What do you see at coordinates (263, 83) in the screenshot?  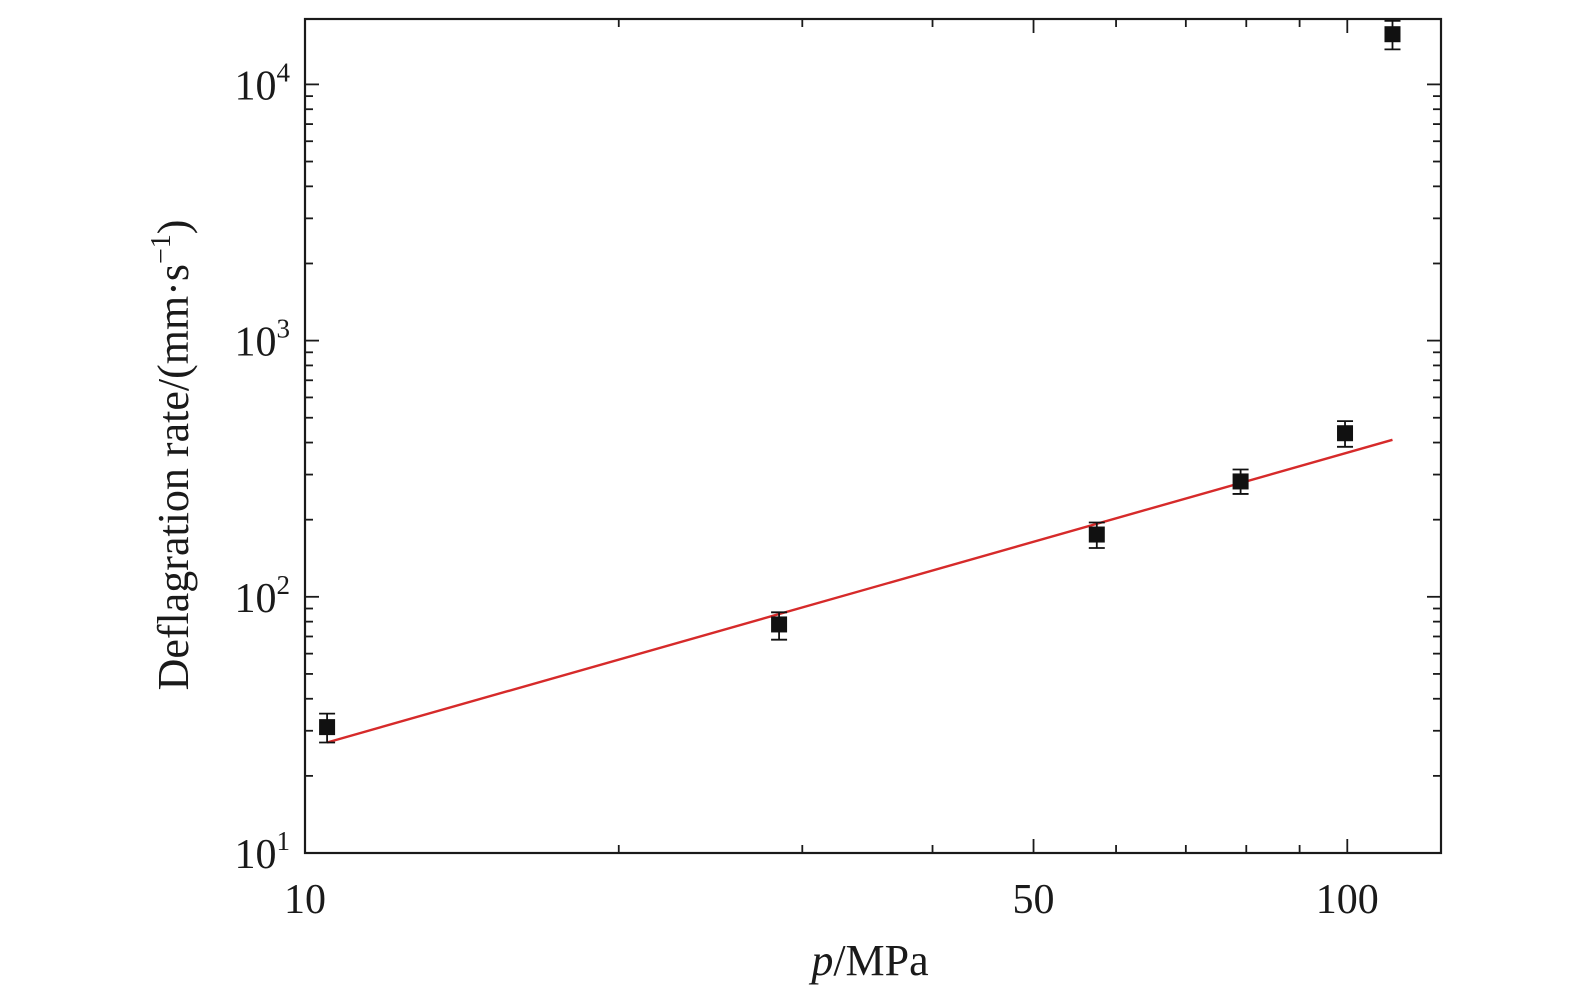 I see `y-tick-label: 10⁴` at bounding box center [263, 83].